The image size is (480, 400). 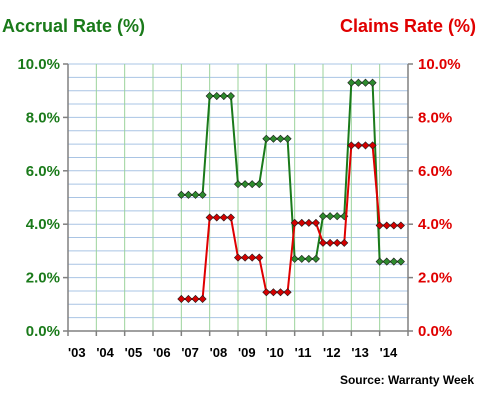 What do you see at coordinates (219, 352) in the screenshot?
I see `x-tick-label: '08` at bounding box center [219, 352].